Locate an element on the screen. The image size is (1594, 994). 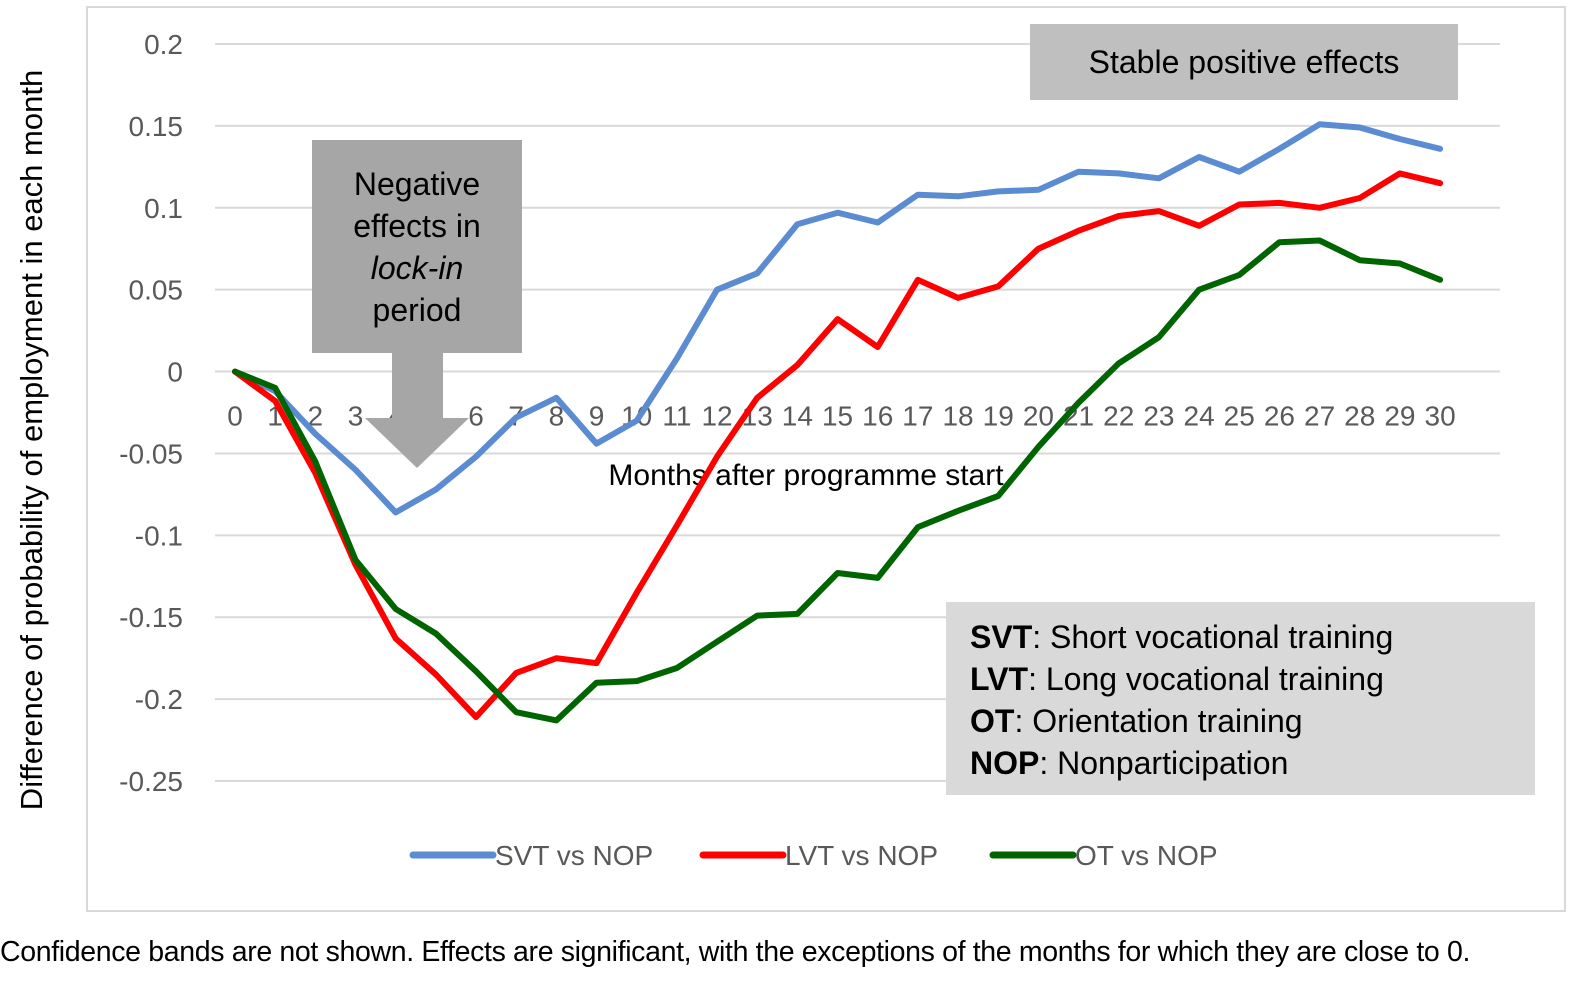
stable-effects-text: Stable positive effects is located at coordinates (1244, 61).